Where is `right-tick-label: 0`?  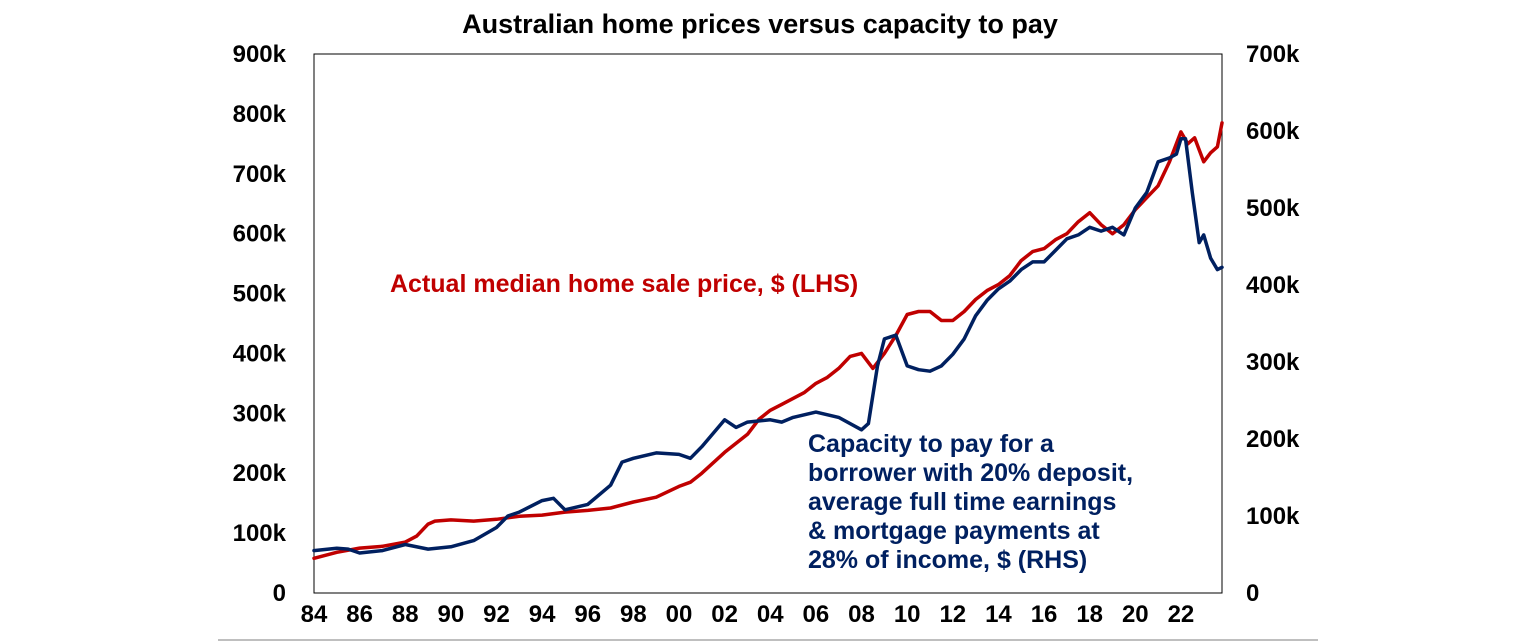 right-tick-label: 0 is located at coordinates (1252, 593).